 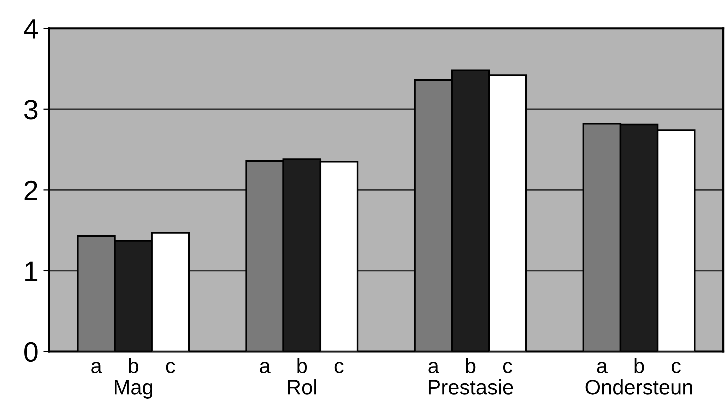 I want to click on series-label: c, so click(x=171, y=368).